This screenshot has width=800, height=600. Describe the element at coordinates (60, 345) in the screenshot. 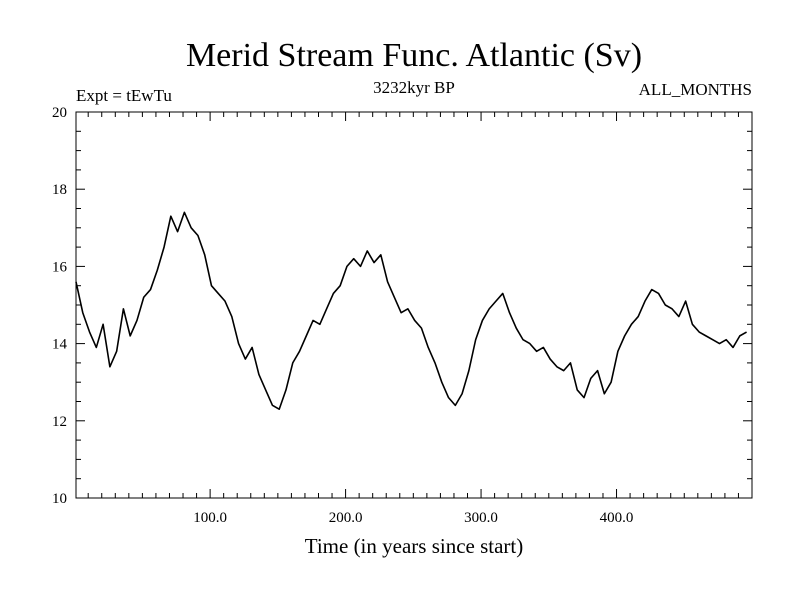

I see `y-tick-label: 14` at that location.